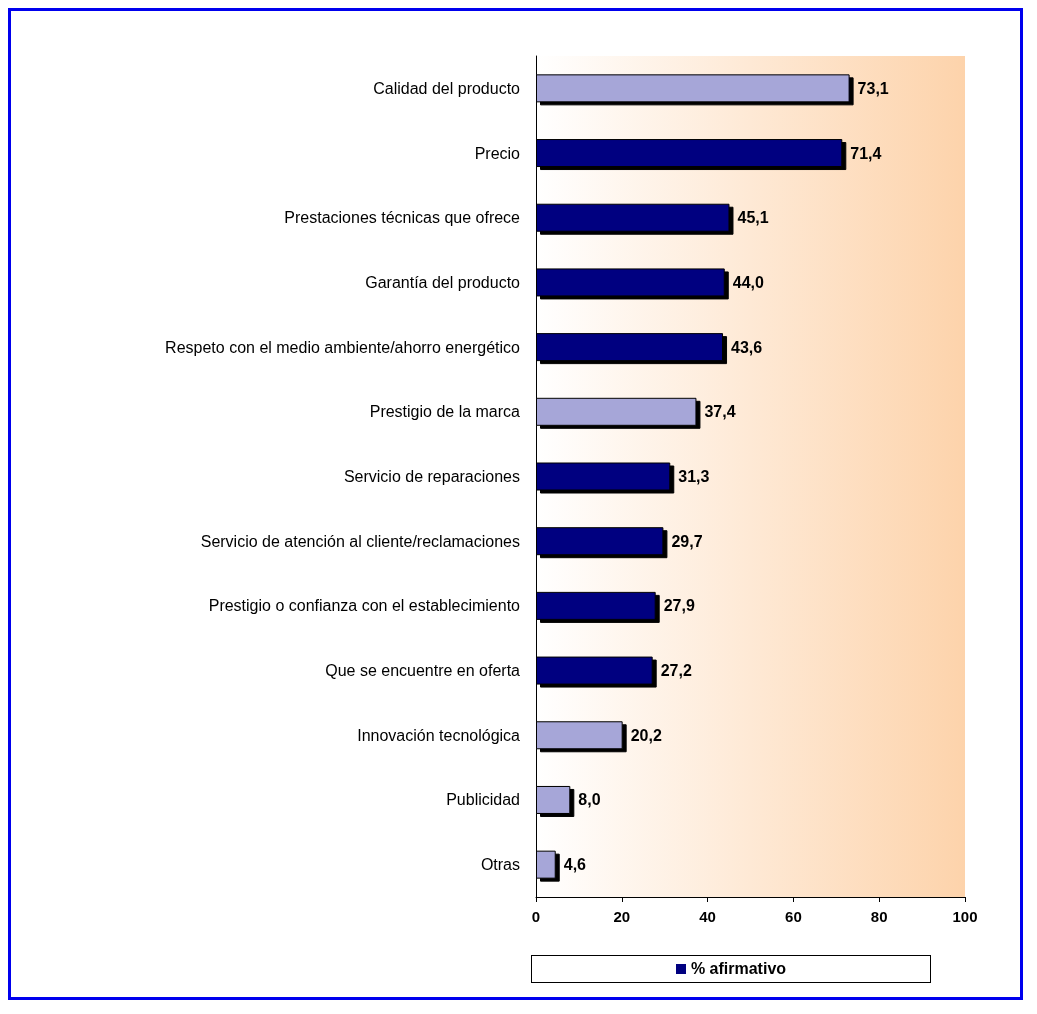  I want to click on x-tick-label: 60, so click(793, 916).